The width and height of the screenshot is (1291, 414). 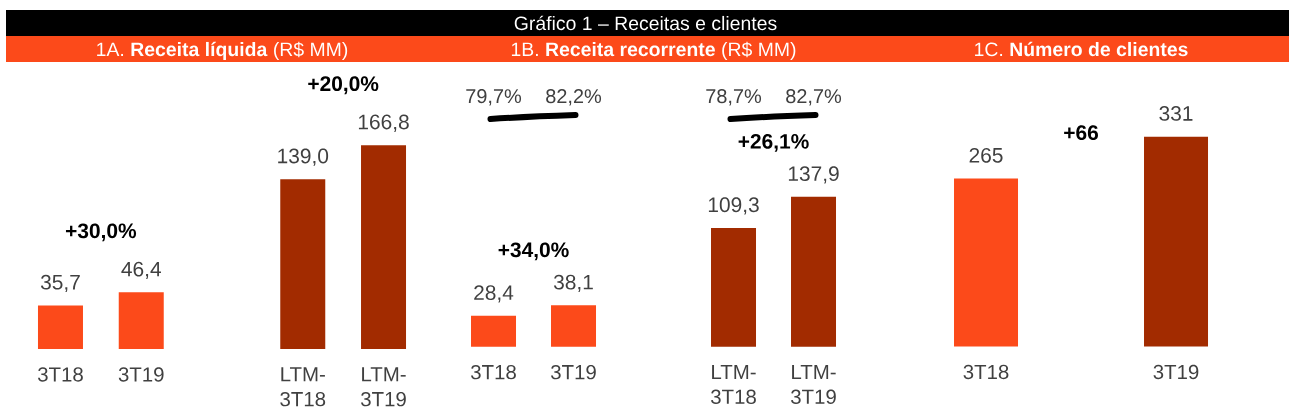 What do you see at coordinates (773, 142) in the screenshot?
I see `text: +26,1%` at bounding box center [773, 142].